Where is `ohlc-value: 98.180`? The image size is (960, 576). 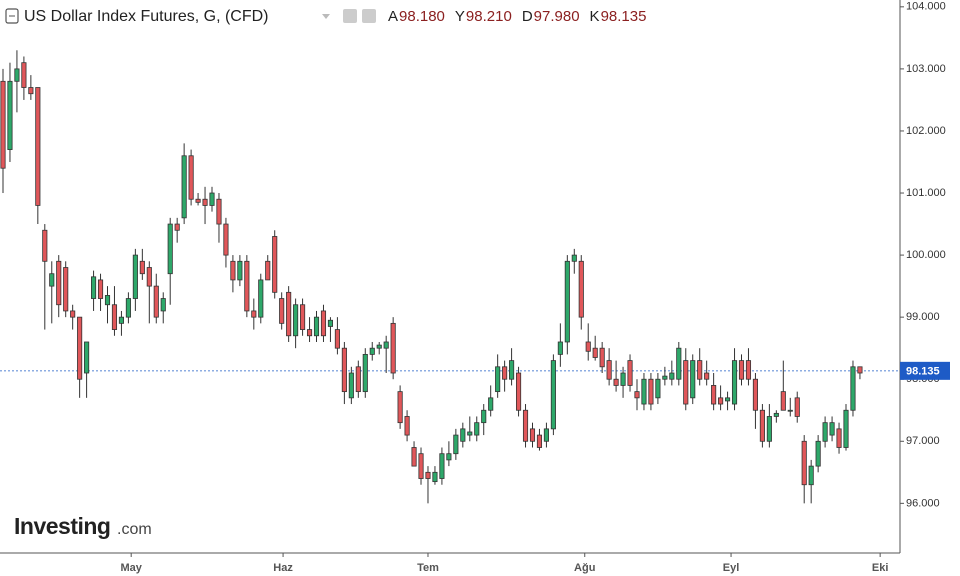
ohlc-value: 98.180 is located at coordinates (422, 16).